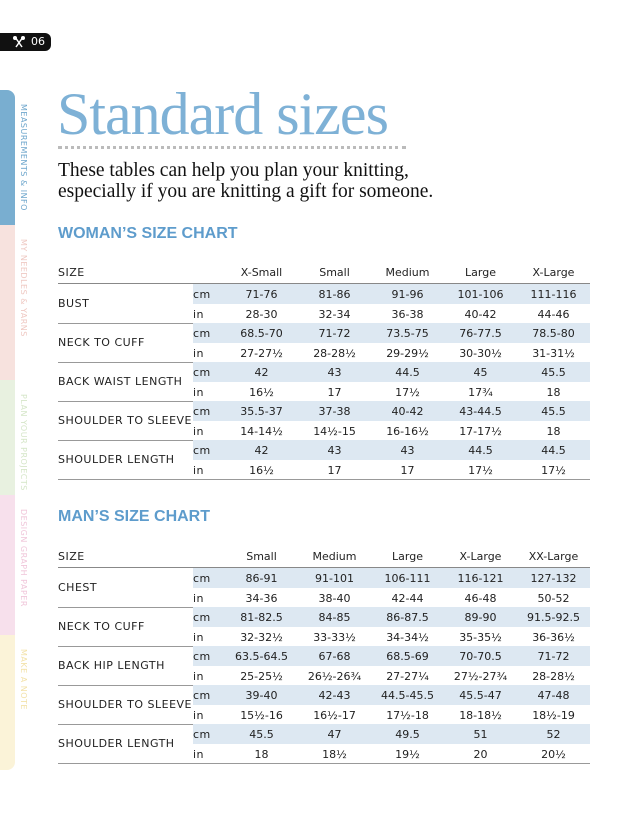  I want to click on cell-value: 46-48, so click(480, 598).